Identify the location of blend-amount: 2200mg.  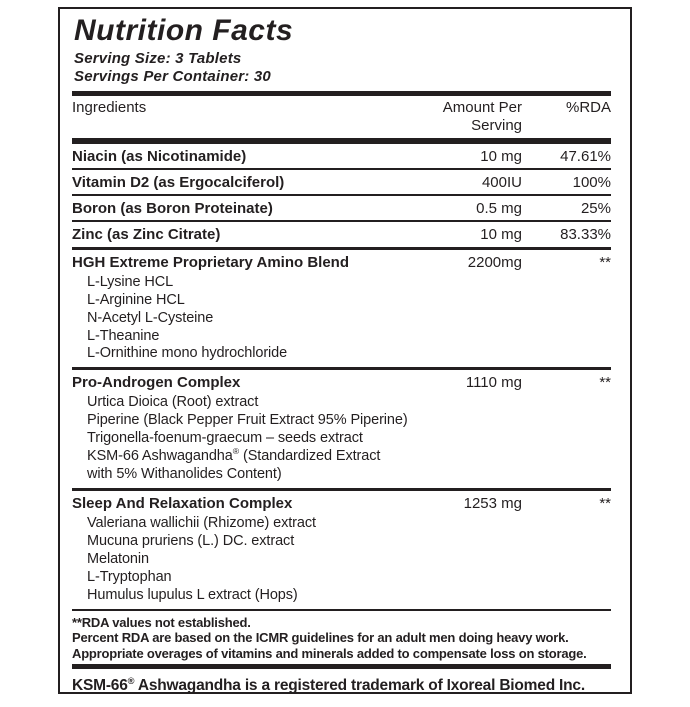
(494, 262).